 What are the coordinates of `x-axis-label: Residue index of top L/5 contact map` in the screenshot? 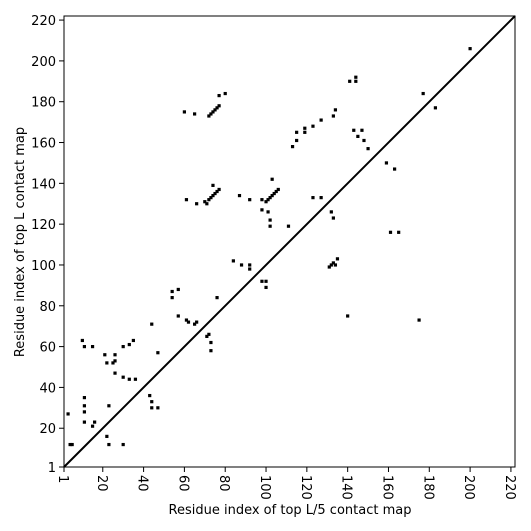 It's located at (290, 510).